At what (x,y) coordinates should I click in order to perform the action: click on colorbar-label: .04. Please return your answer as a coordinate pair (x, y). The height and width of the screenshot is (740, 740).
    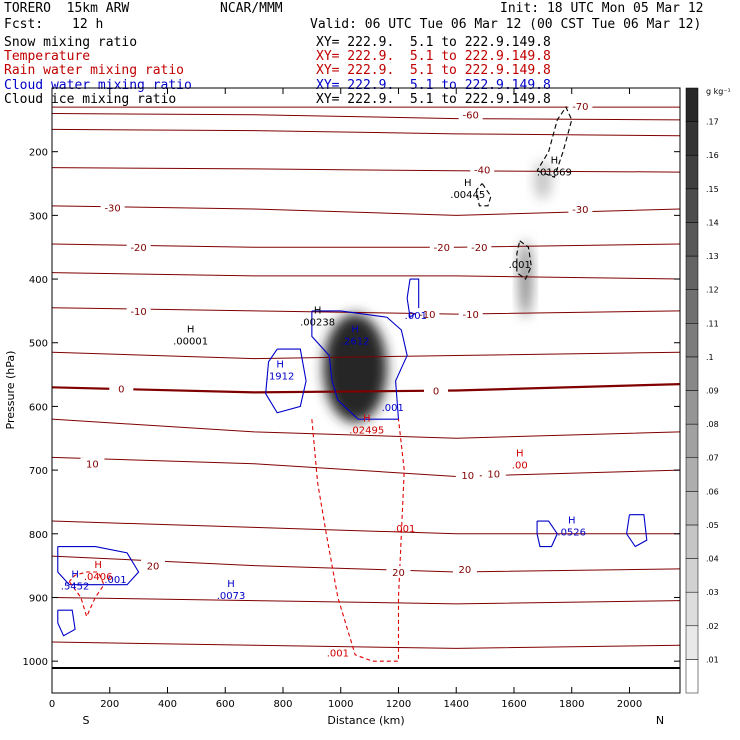
    Looking at the image, I should click on (712, 559).